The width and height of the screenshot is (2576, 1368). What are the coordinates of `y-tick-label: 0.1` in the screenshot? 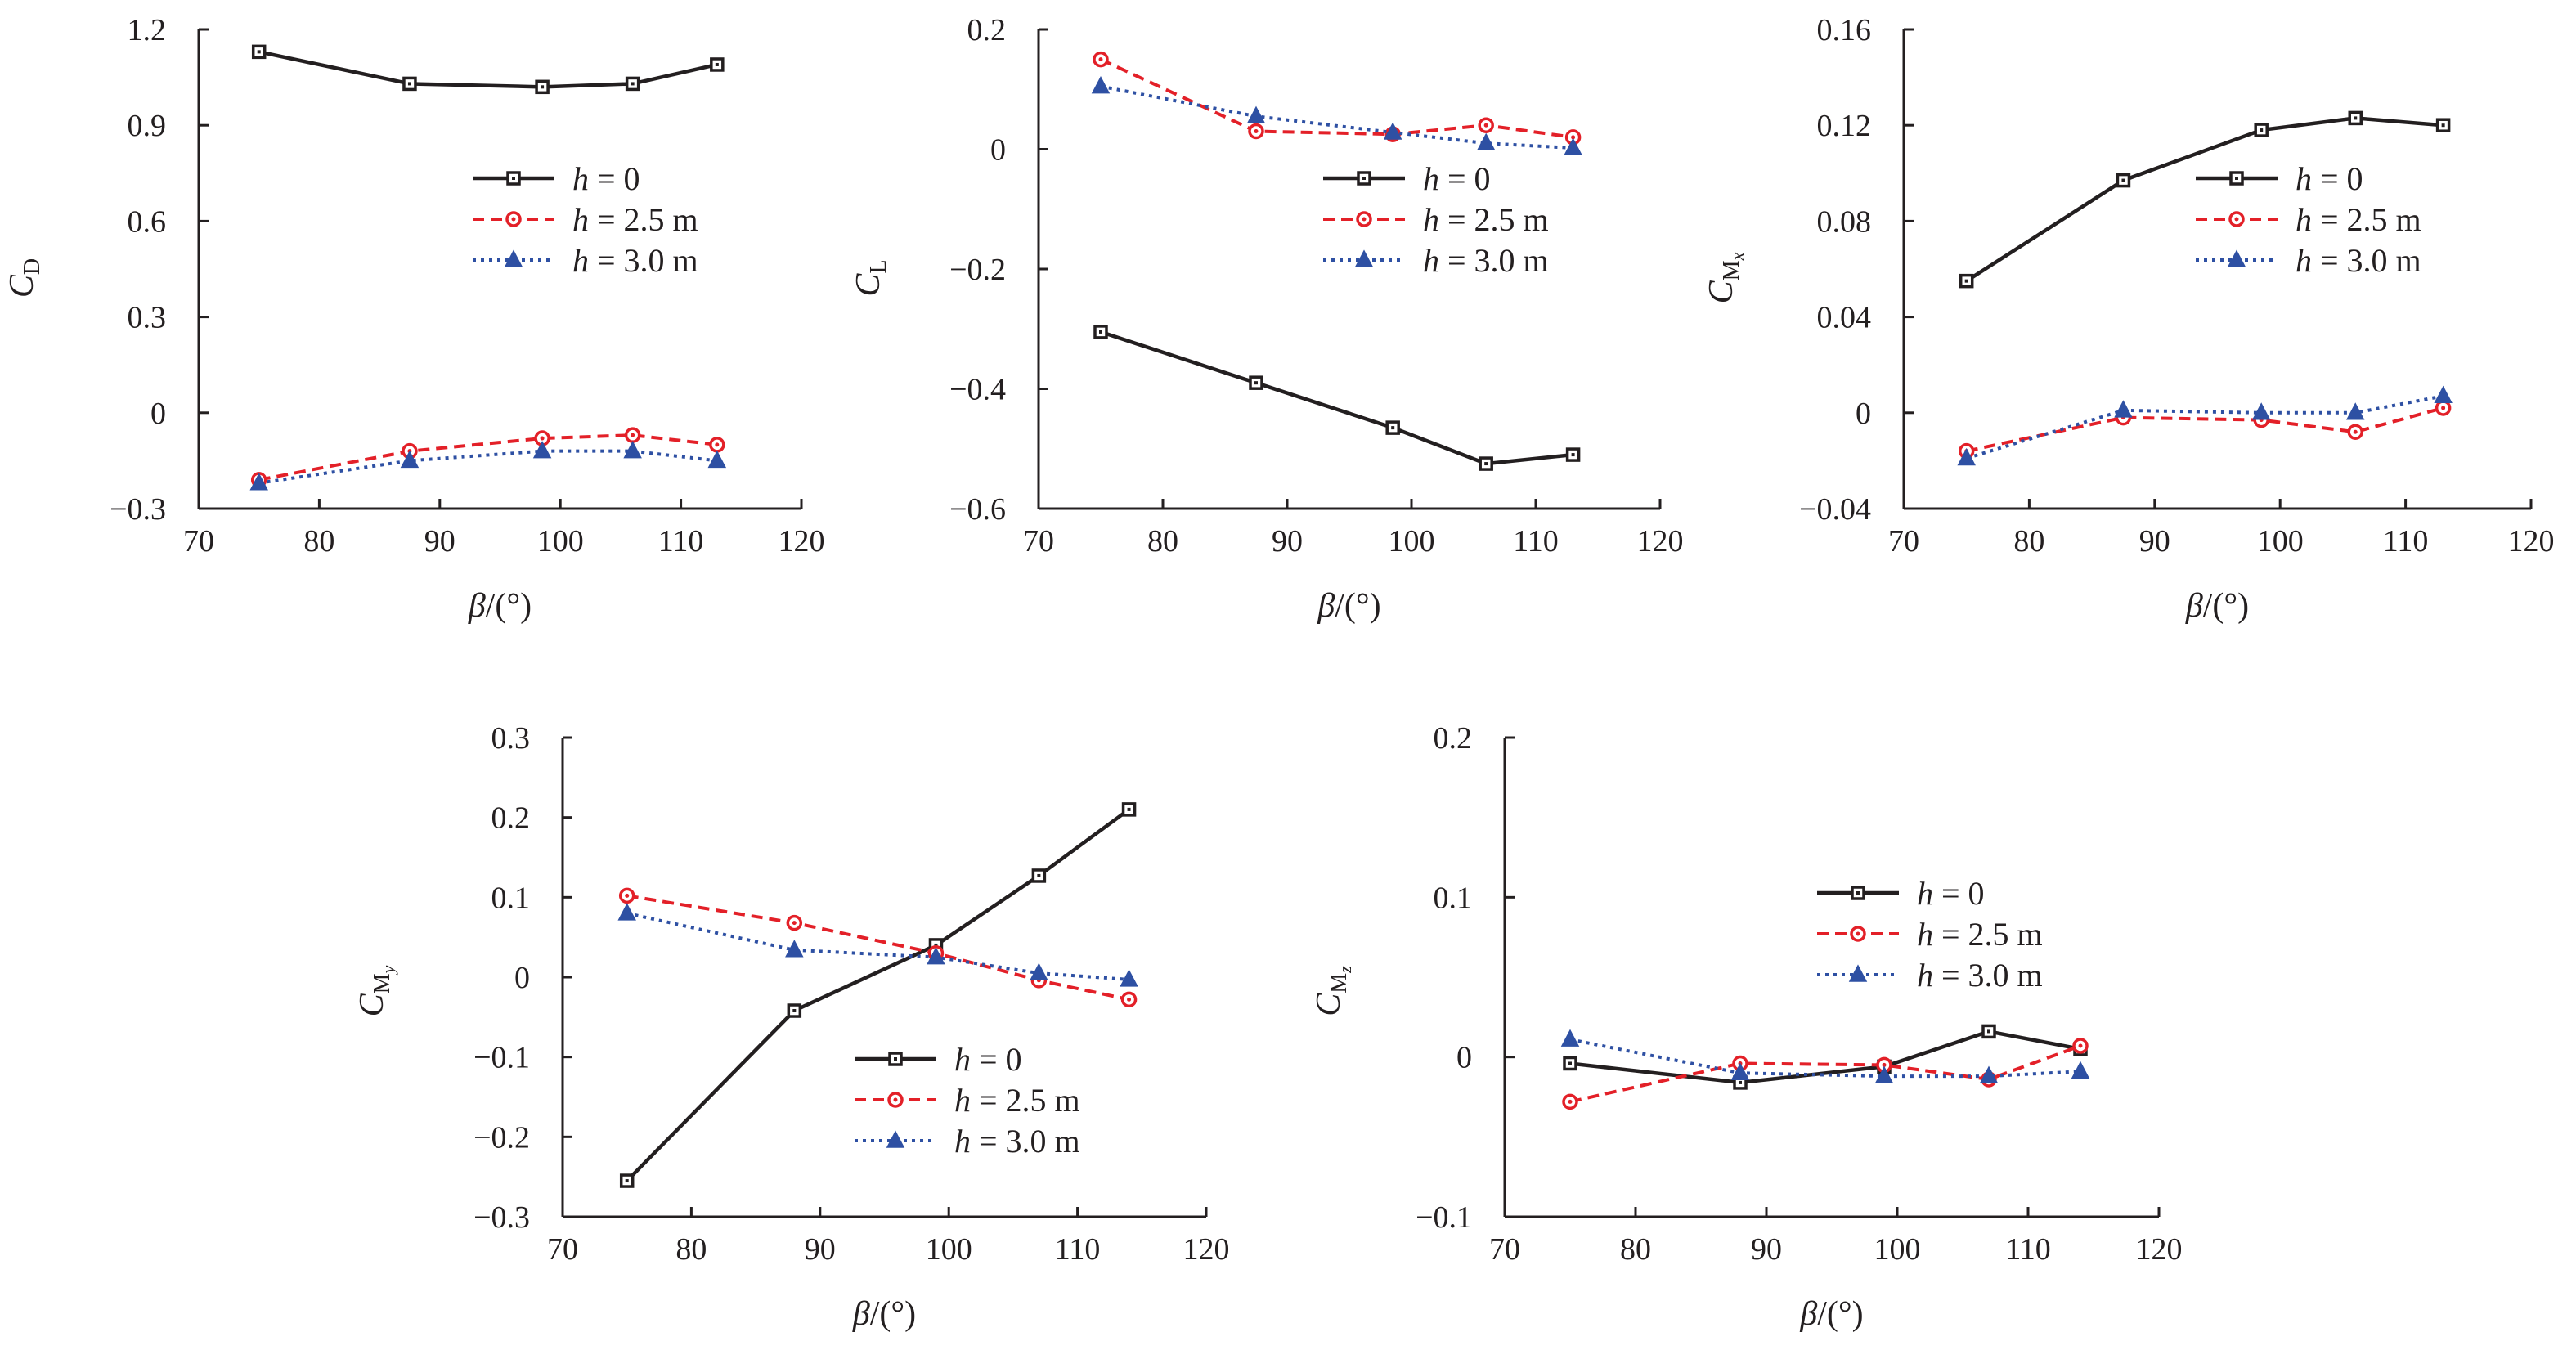 It's located at (1453, 898).